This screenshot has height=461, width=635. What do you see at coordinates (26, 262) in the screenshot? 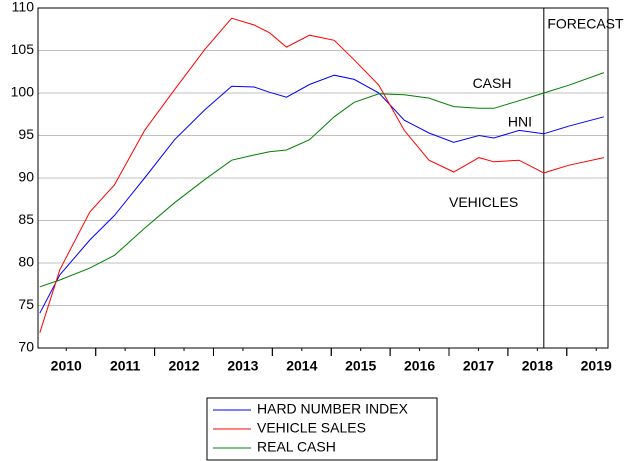
I see `y-tick-label: 80` at bounding box center [26, 262].